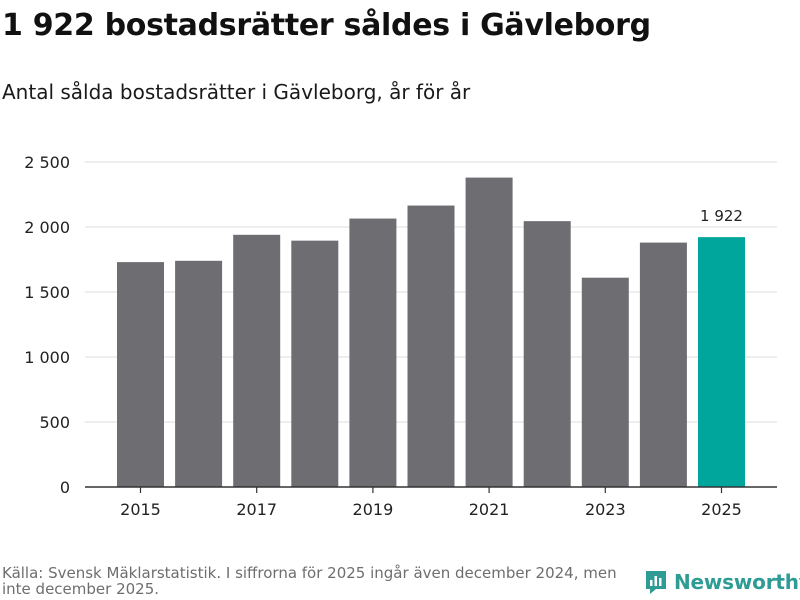  I want to click on bar-2016, so click(199, 373).